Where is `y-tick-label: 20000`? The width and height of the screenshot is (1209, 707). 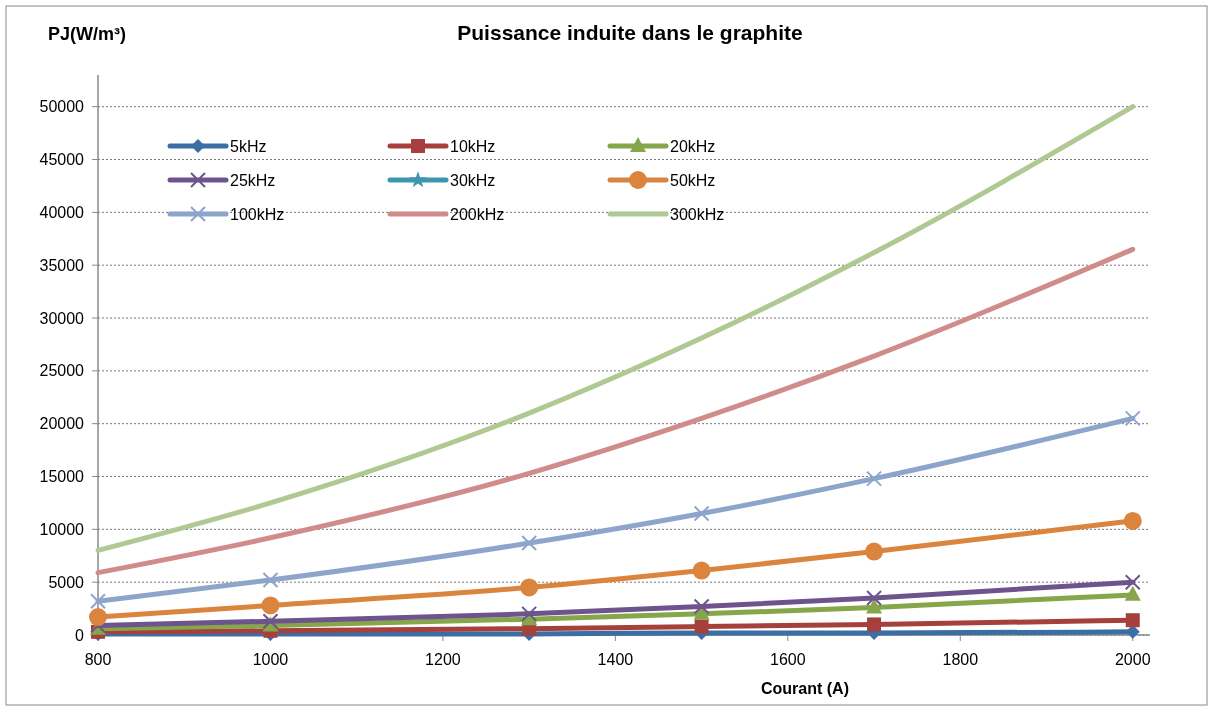
y-tick-label: 20000 is located at coordinates (62, 424).